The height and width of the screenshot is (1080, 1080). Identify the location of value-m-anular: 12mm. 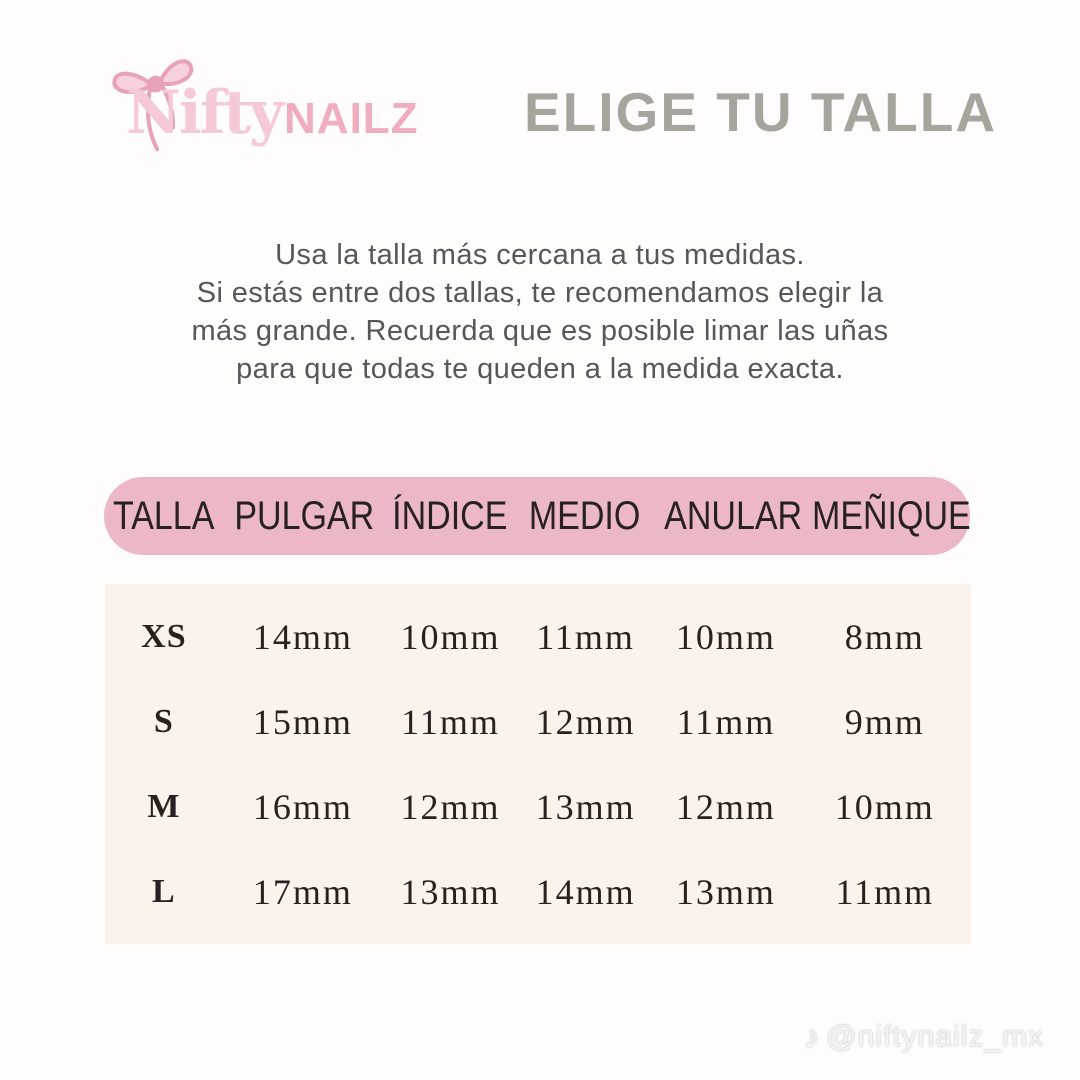
(725, 806).